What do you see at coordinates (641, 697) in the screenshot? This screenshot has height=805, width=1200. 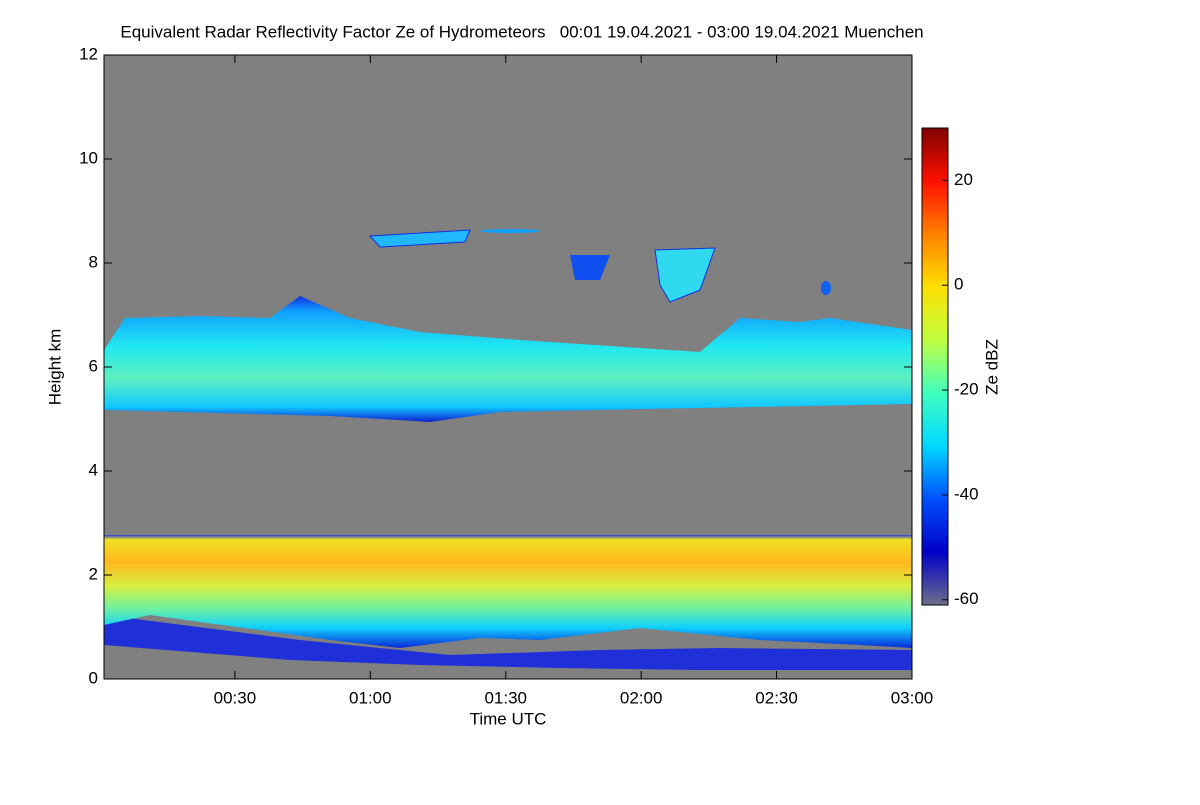 I see `x-tick-label: 02:00` at bounding box center [641, 697].